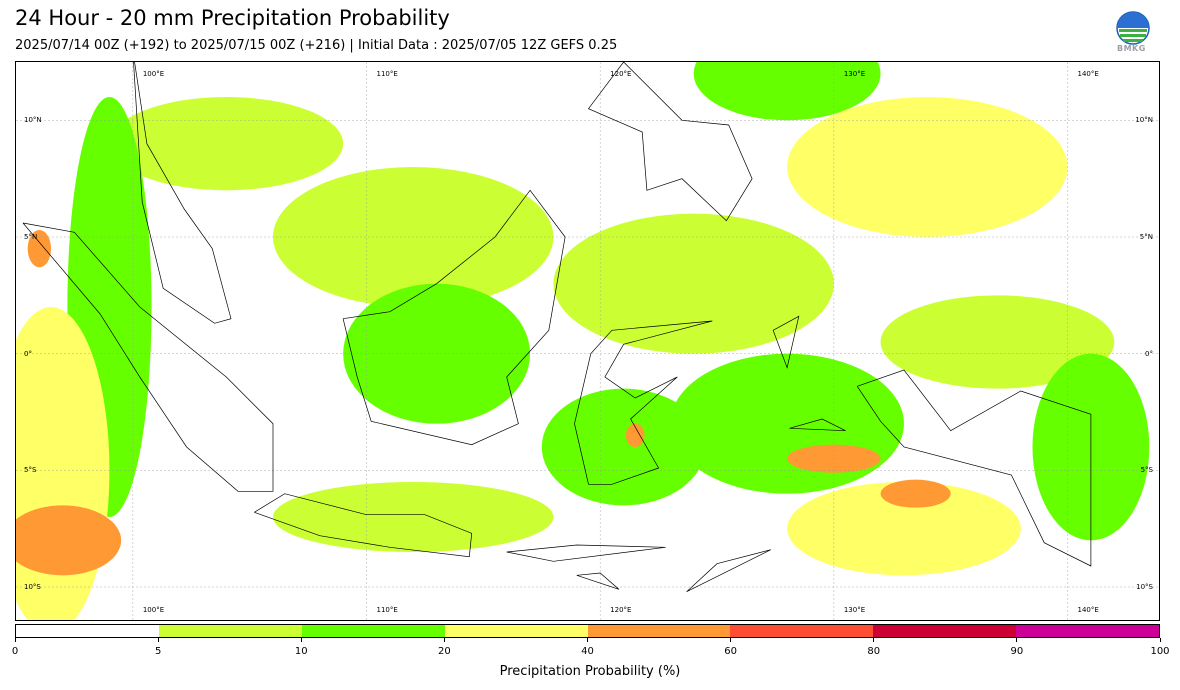 This screenshot has height=690, width=1180. What do you see at coordinates (1146, 237) in the screenshot?
I see `lat-tick-label-right: 5°N` at bounding box center [1146, 237].